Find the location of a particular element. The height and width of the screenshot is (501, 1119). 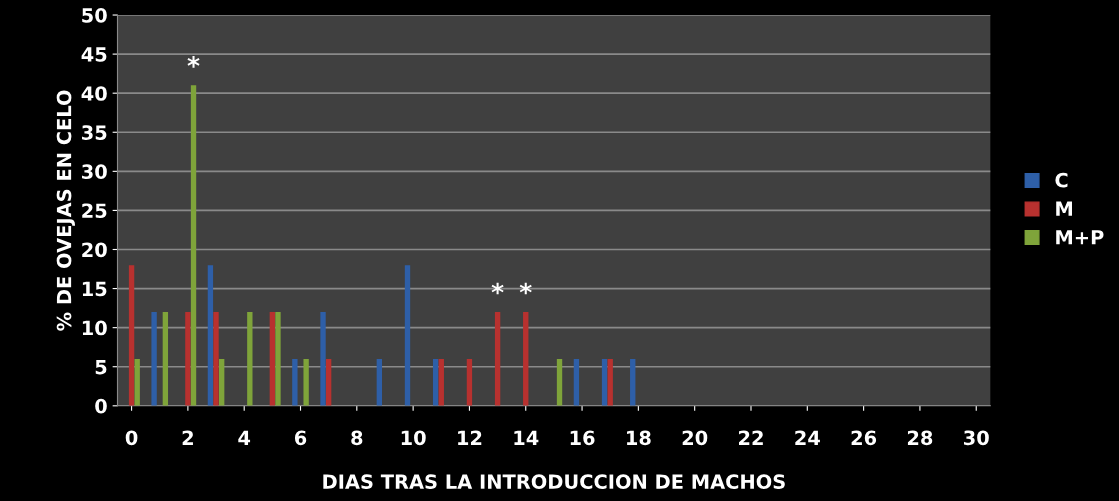

x-tick-label: 2 is located at coordinates (187, 437).